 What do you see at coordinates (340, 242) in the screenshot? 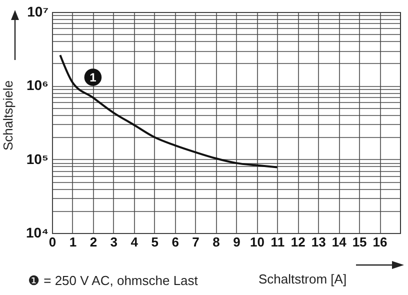
I see `x-tick-label: 14` at bounding box center [340, 242].